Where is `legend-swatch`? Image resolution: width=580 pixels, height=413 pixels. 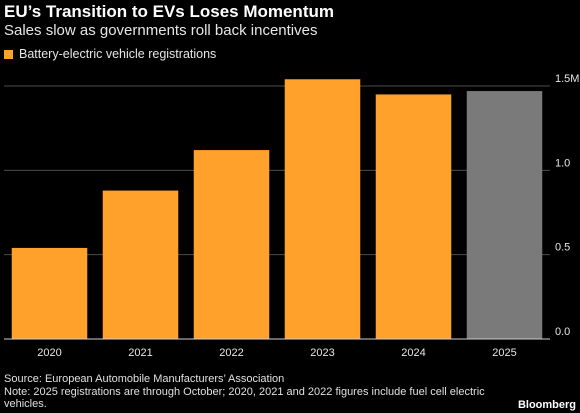
legend-swatch is located at coordinates (8, 54).